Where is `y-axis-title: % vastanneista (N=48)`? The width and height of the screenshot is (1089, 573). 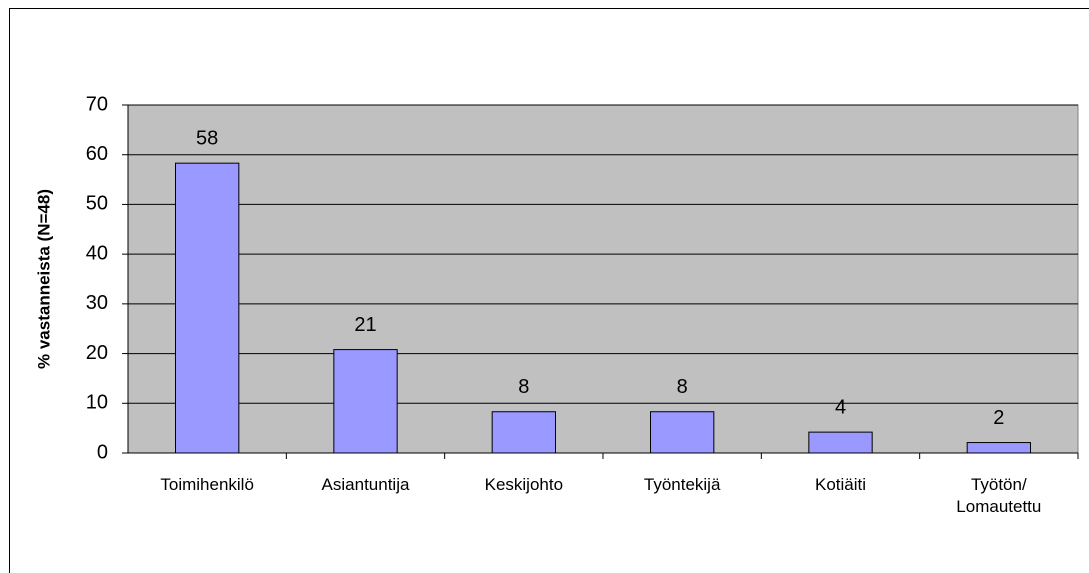
y-axis-title: % vastanneista (N=48) is located at coordinates (43, 279).